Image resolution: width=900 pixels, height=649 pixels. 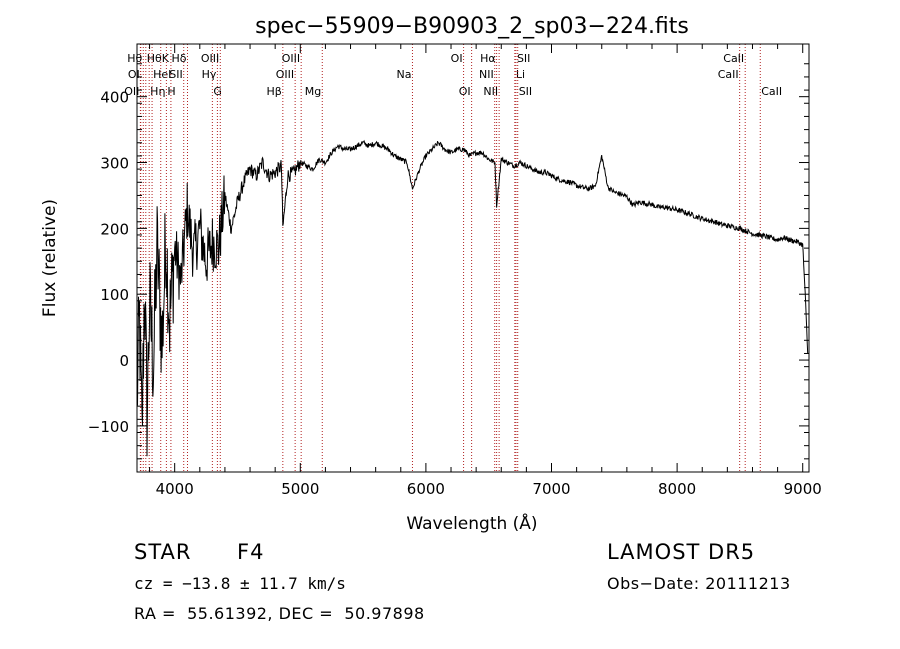 What do you see at coordinates (124, 361) in the screenshot?
I see `y-tick-label-1: 0` at bounding box center [124, 361].